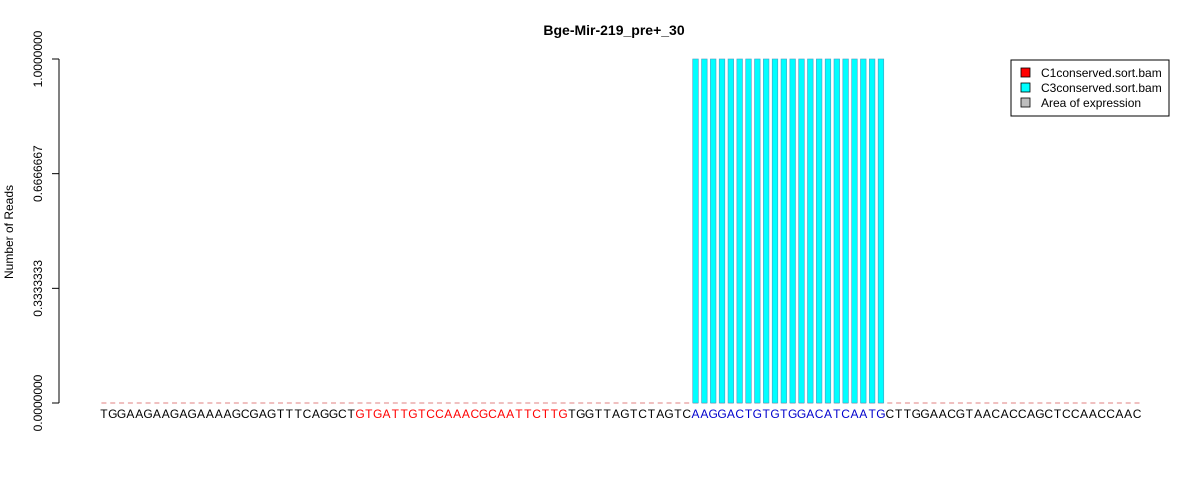 The width and height of the screenshot is (1200, 480). Describe the element at coordinates (38, 288) in the screenshot. I see `y-tick-label: 0.3333333` at that location.